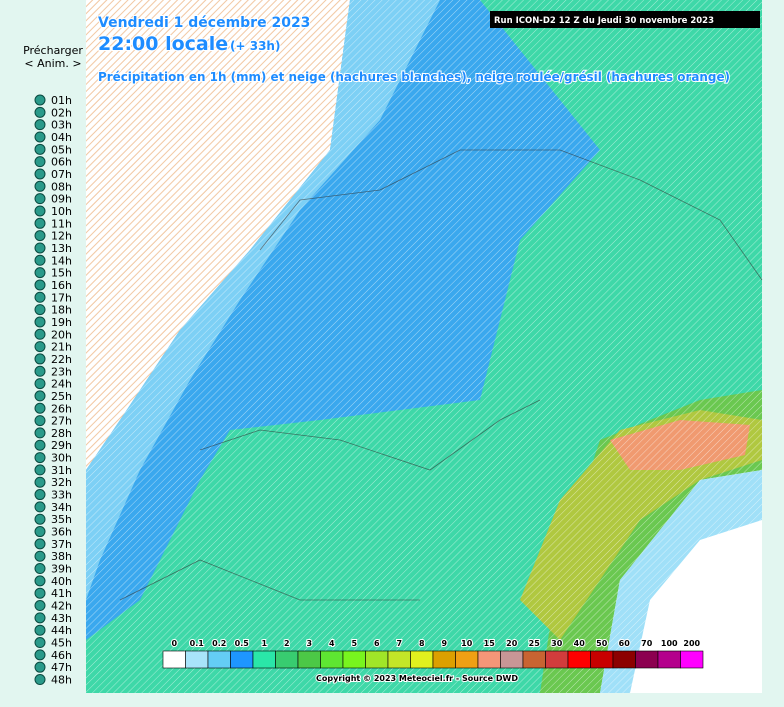 The width and height of the screenshot is (784, 707). I want to click on anim-link: < Anim. >, so click(52, 63).